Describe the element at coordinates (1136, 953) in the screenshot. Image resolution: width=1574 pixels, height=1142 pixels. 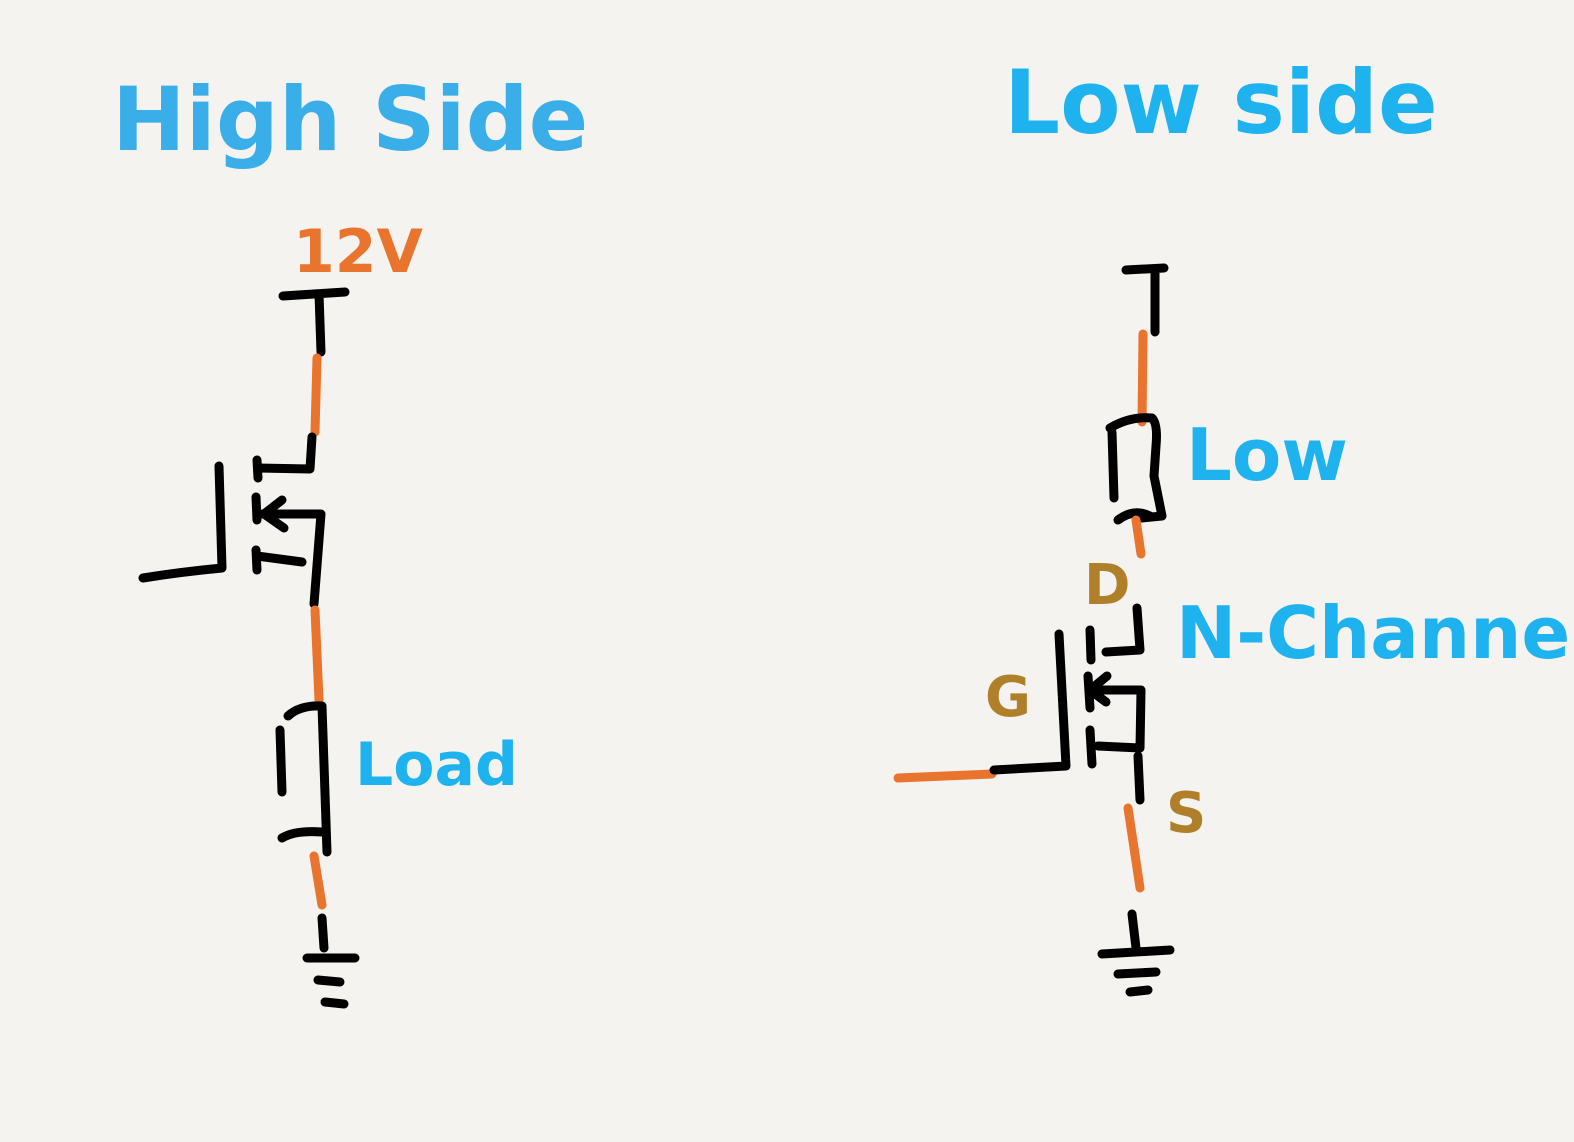
I see `low-side-ground-icon` at that location.